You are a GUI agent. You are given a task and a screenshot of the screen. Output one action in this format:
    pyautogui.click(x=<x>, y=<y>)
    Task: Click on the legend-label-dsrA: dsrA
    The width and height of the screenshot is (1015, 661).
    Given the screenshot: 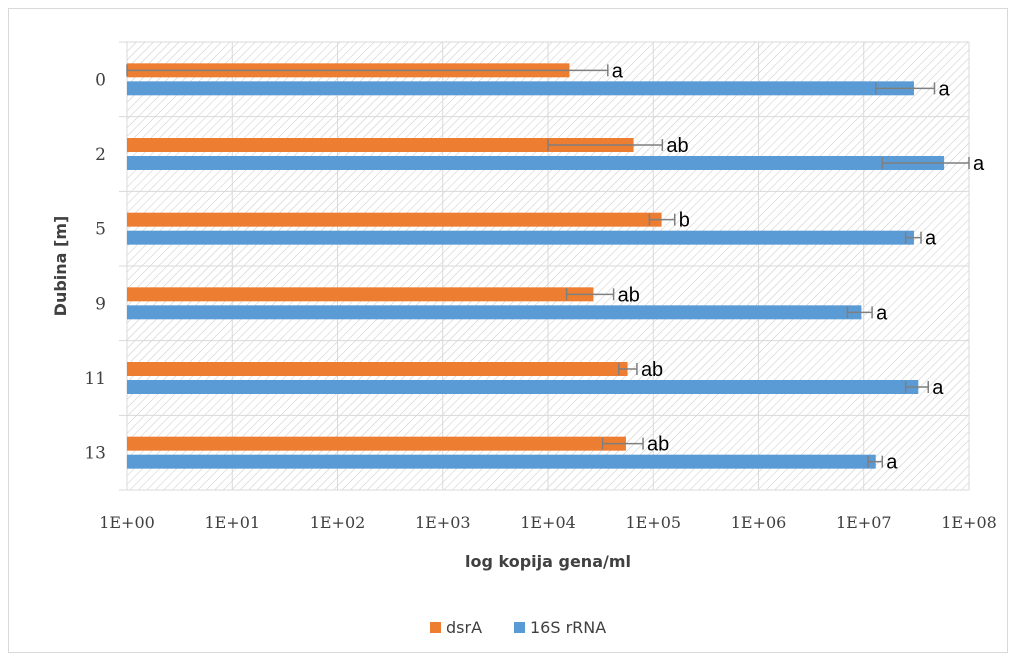 What is the action you would take?
    pyautogui.click(x=464, y=627)
    